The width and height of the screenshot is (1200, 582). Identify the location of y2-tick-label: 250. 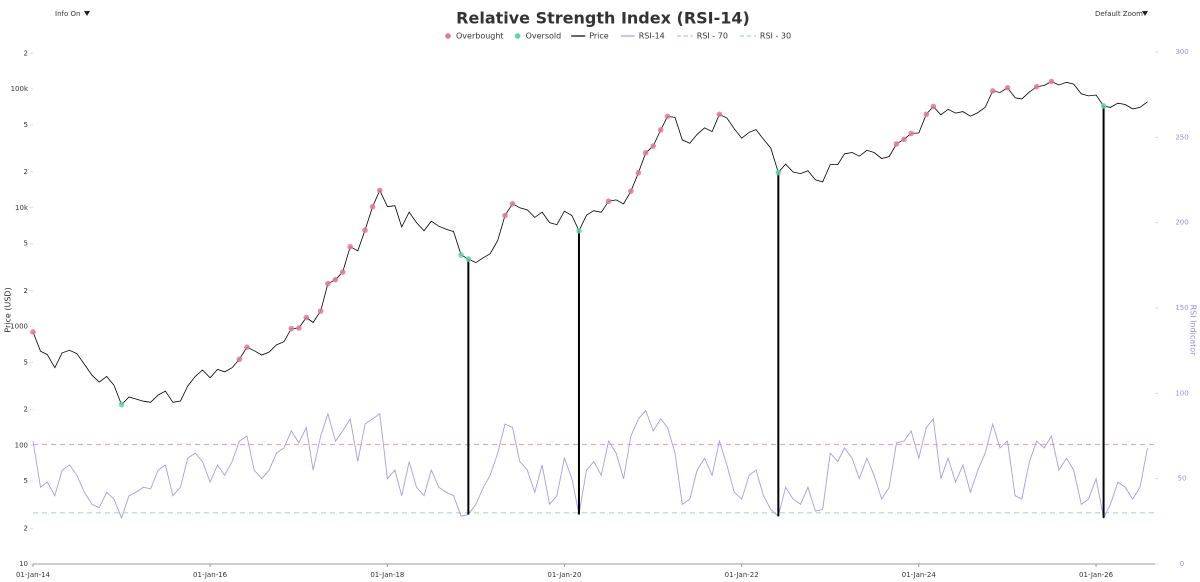
(1181, 137).